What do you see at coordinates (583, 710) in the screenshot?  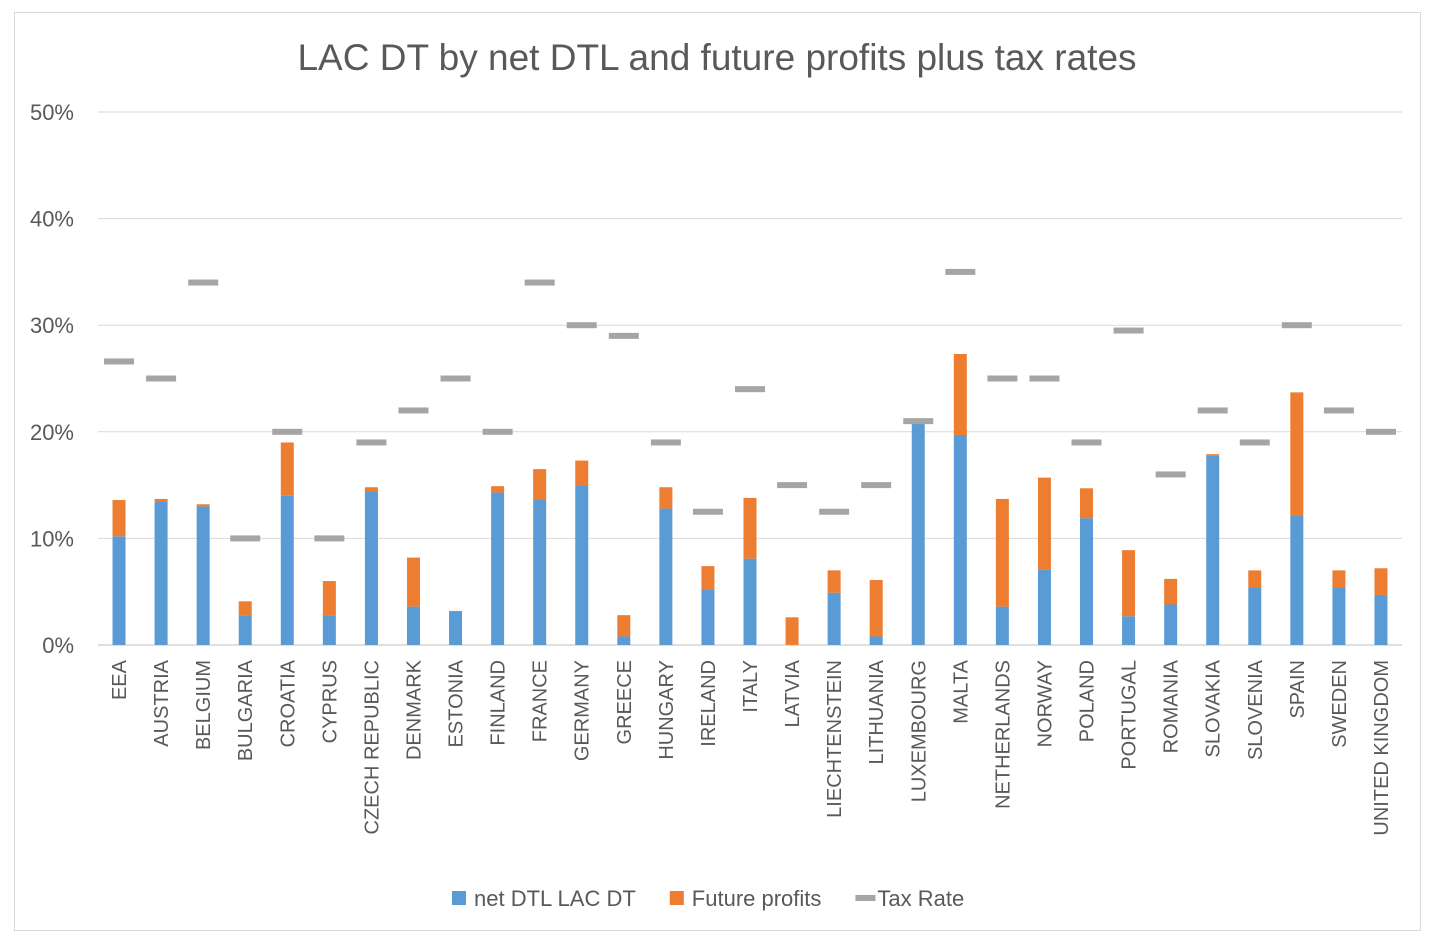 I see `x-tick-label: GERMANY` at bounding box center [583, 710].